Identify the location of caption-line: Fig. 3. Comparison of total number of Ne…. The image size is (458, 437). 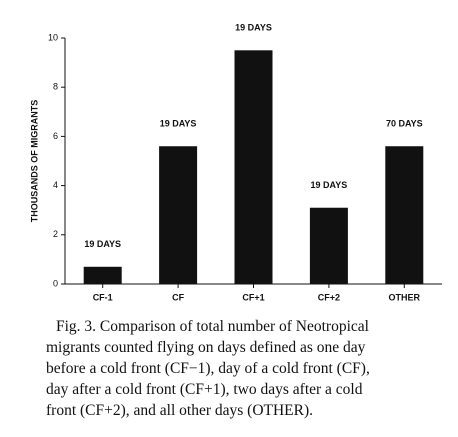
(212, 326).